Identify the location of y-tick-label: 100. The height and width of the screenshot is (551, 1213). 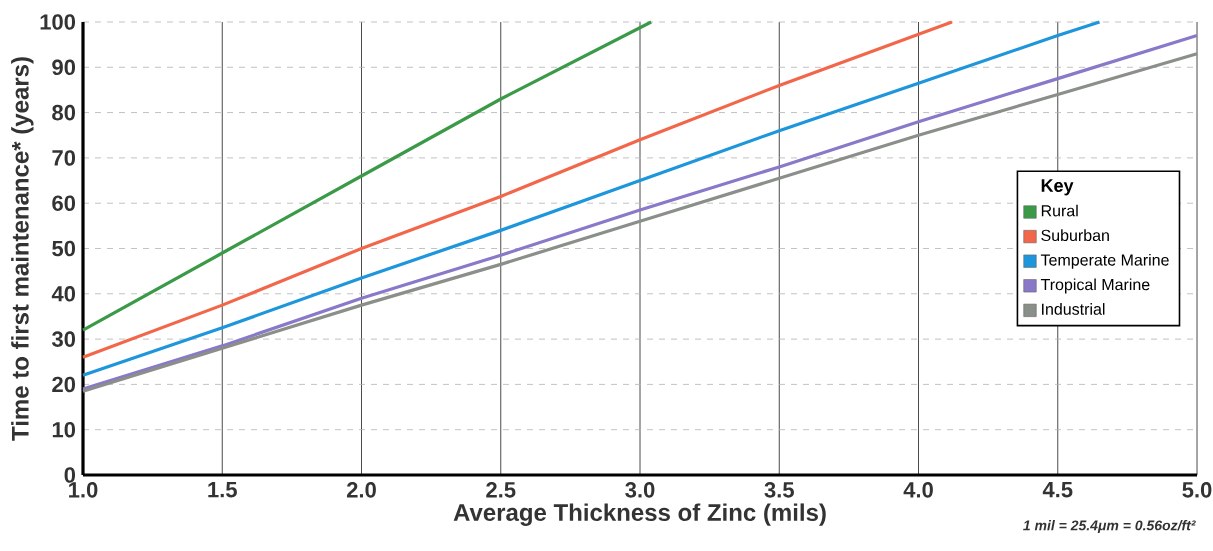
(58, 22).